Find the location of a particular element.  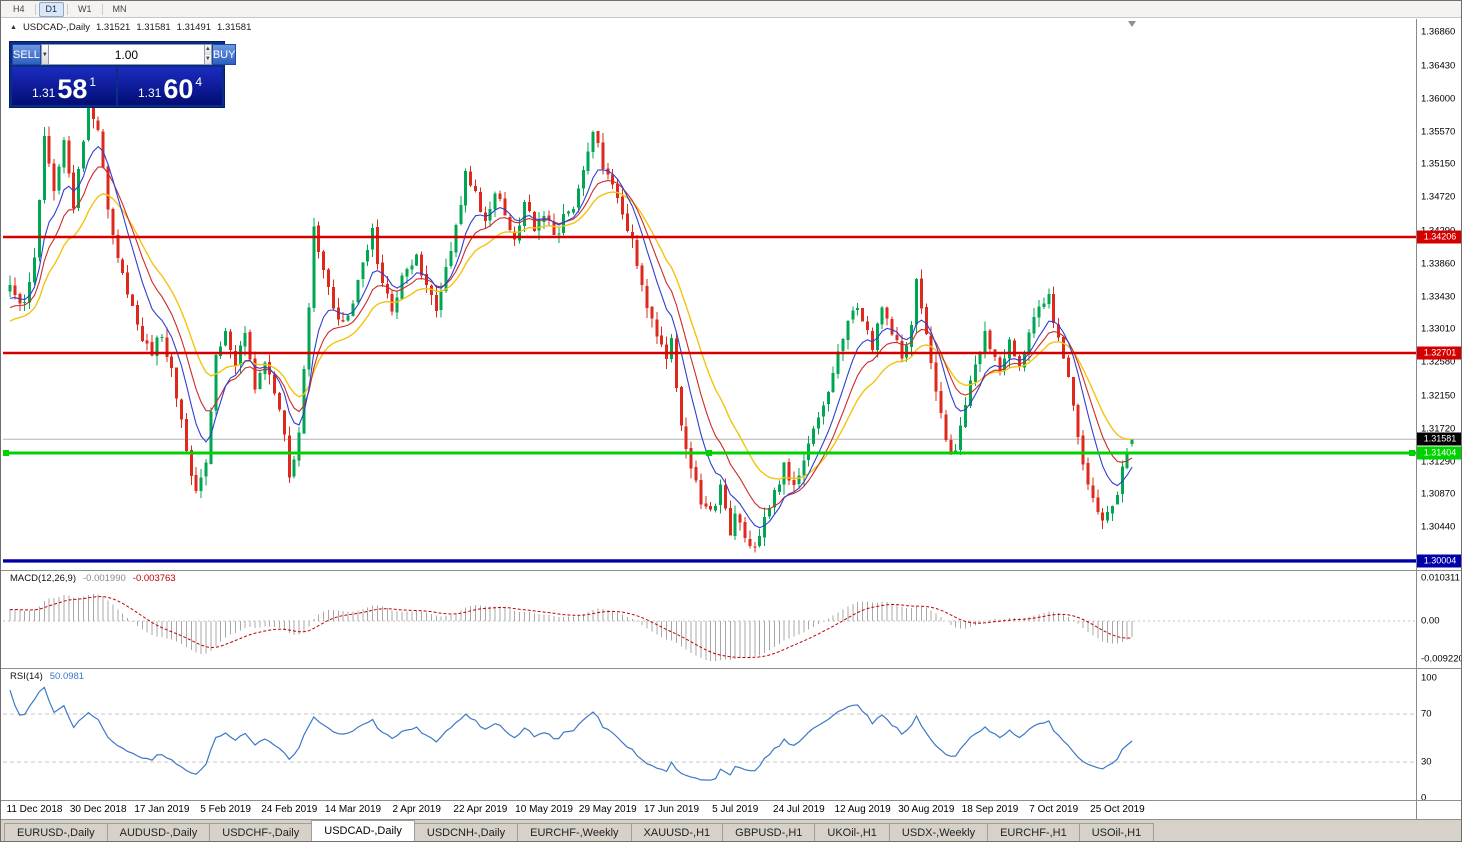

macd-signal-value: -0.003763 is located at coordinates (154, 578).